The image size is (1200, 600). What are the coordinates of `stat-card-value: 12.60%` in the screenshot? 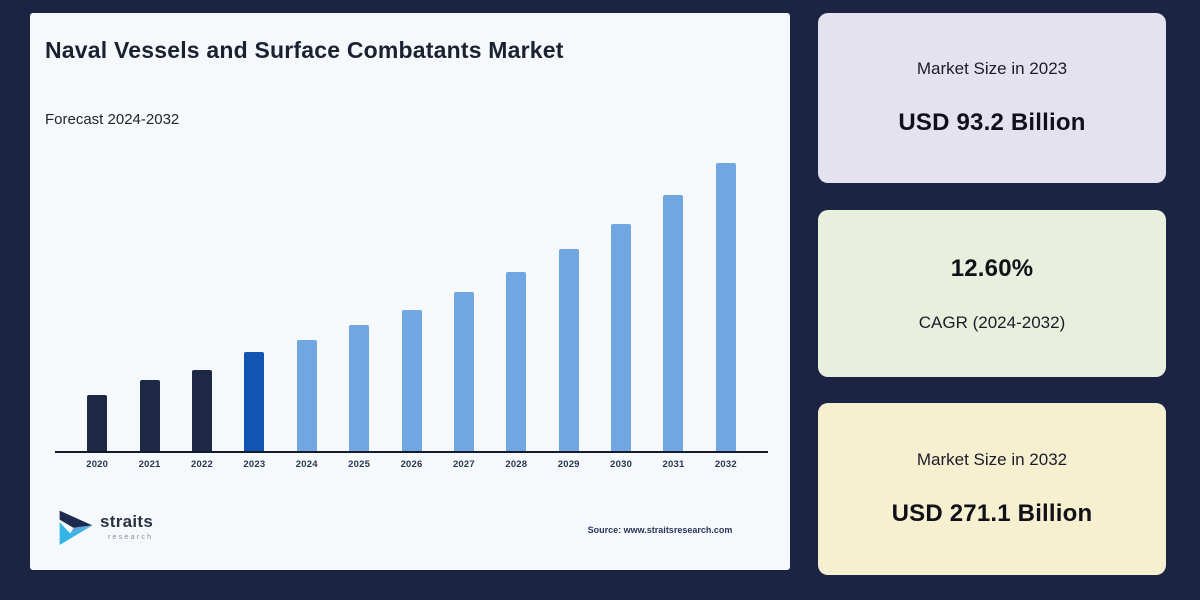 It's located at (992, 268).